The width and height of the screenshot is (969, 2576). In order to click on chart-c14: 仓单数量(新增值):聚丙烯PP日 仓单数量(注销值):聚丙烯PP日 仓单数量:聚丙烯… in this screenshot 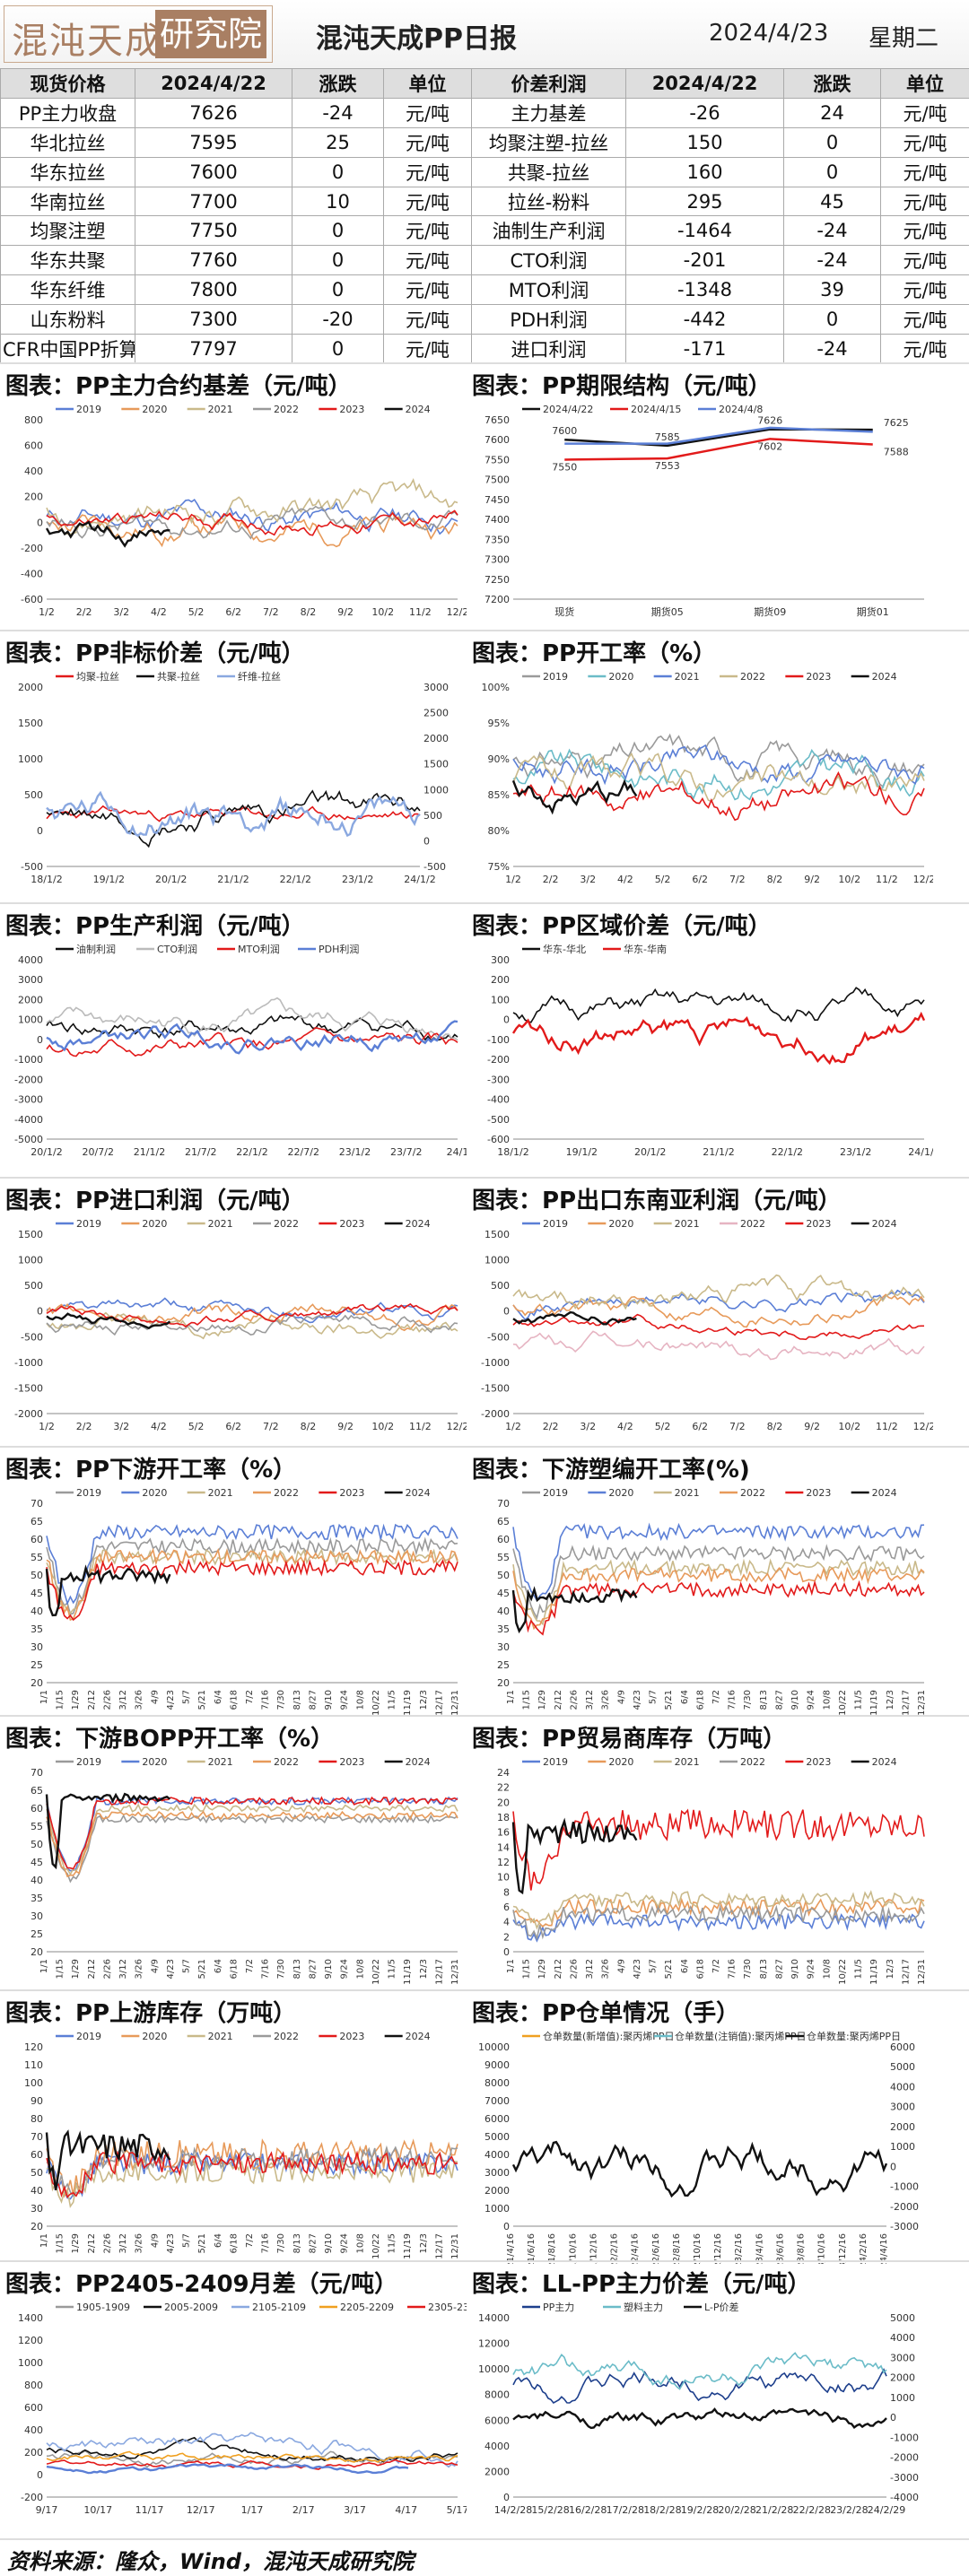, I will do `click(698, 2147)`.